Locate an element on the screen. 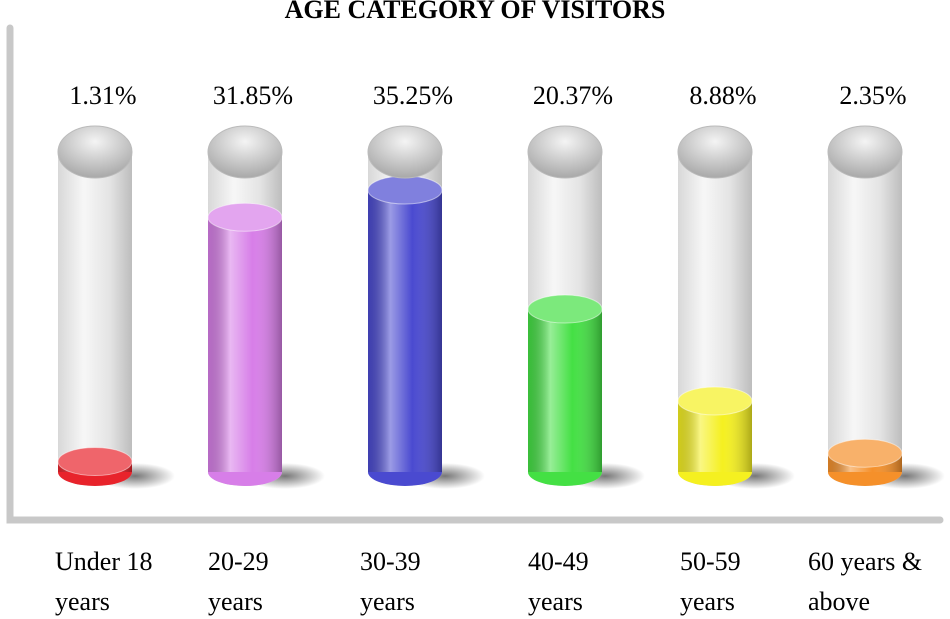 This screenshot has height=619, width=950. category-label: 20-29 years is located at coordinates (238, 581).